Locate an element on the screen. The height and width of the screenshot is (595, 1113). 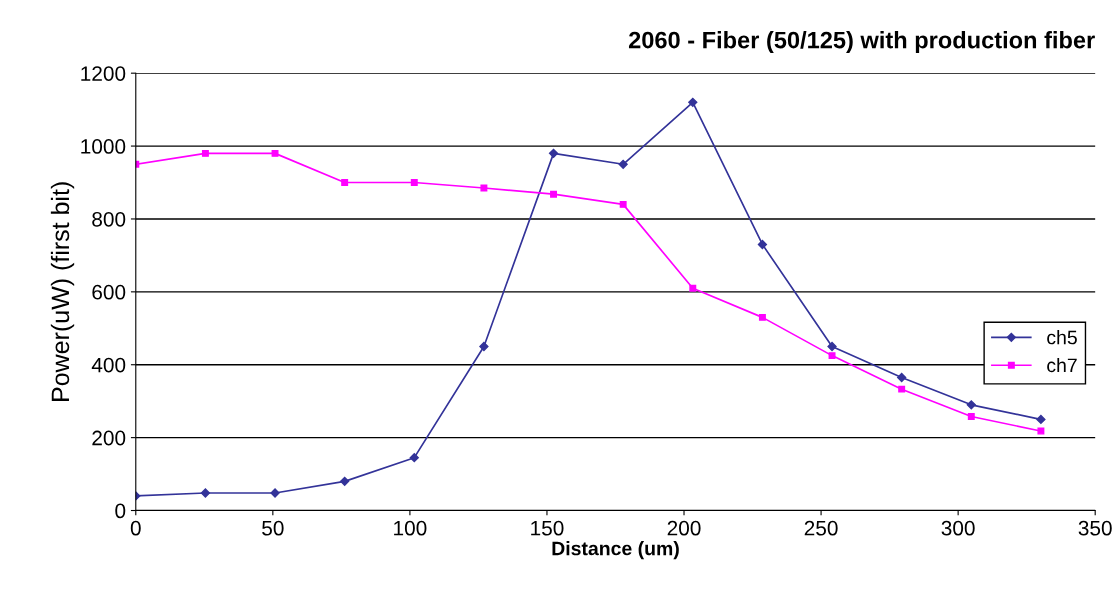
x-tick-label: 50 is located at coordinates (273, 528).